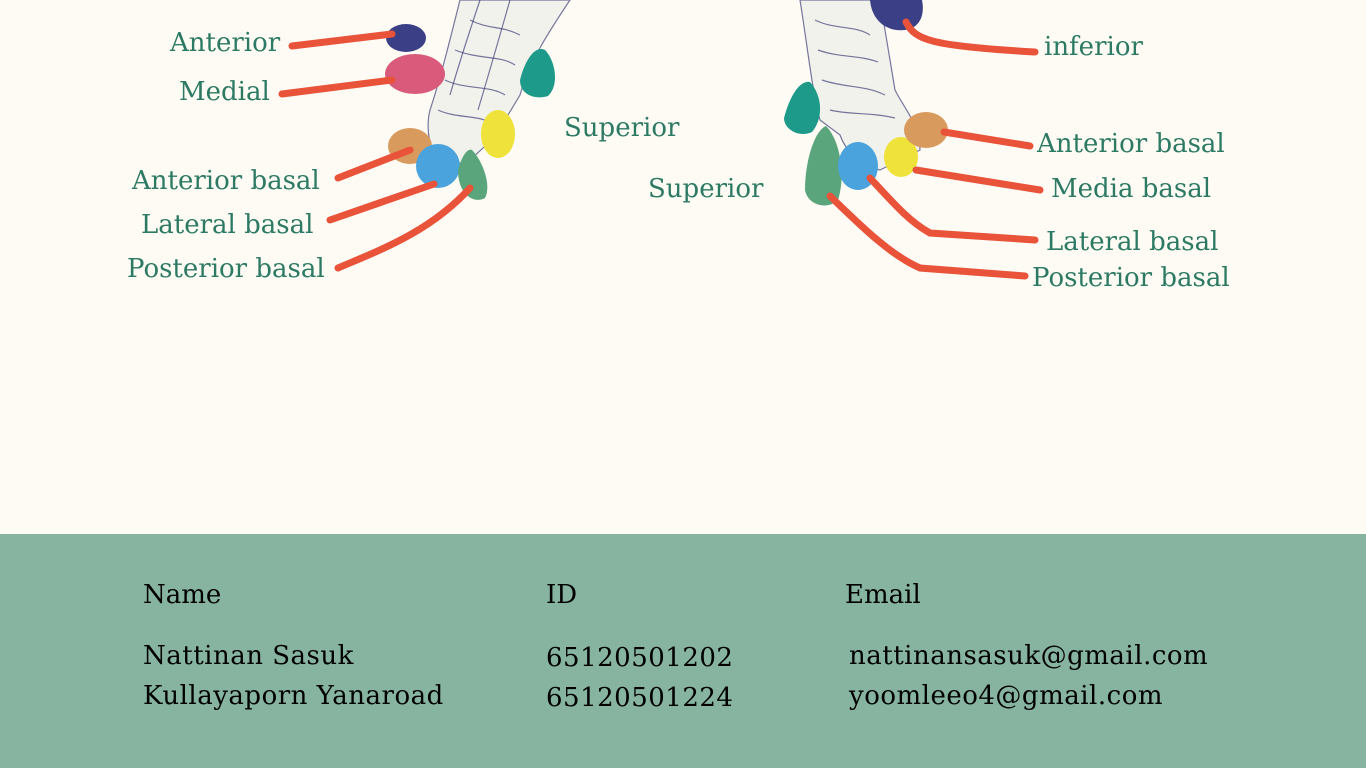 The height and width of the screenshot is (768, 1366). Describe the element at coordinates (293, 696) in the screenshot. I see `person-name: Kullayaporn Yanaroad` at that location.